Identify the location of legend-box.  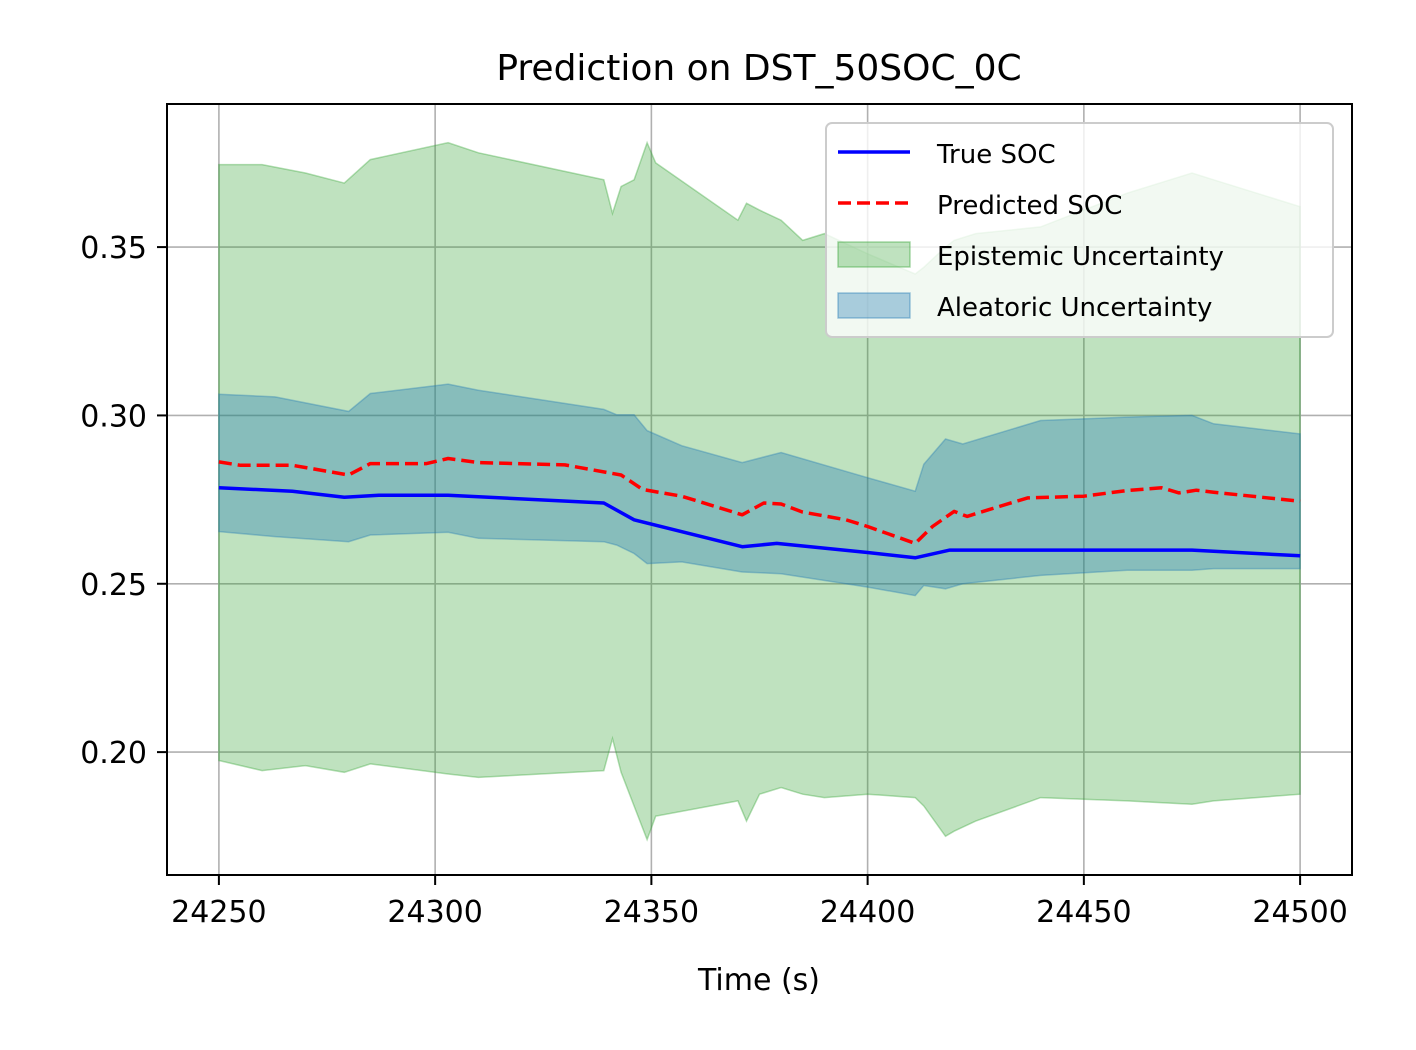
(1079, 230).